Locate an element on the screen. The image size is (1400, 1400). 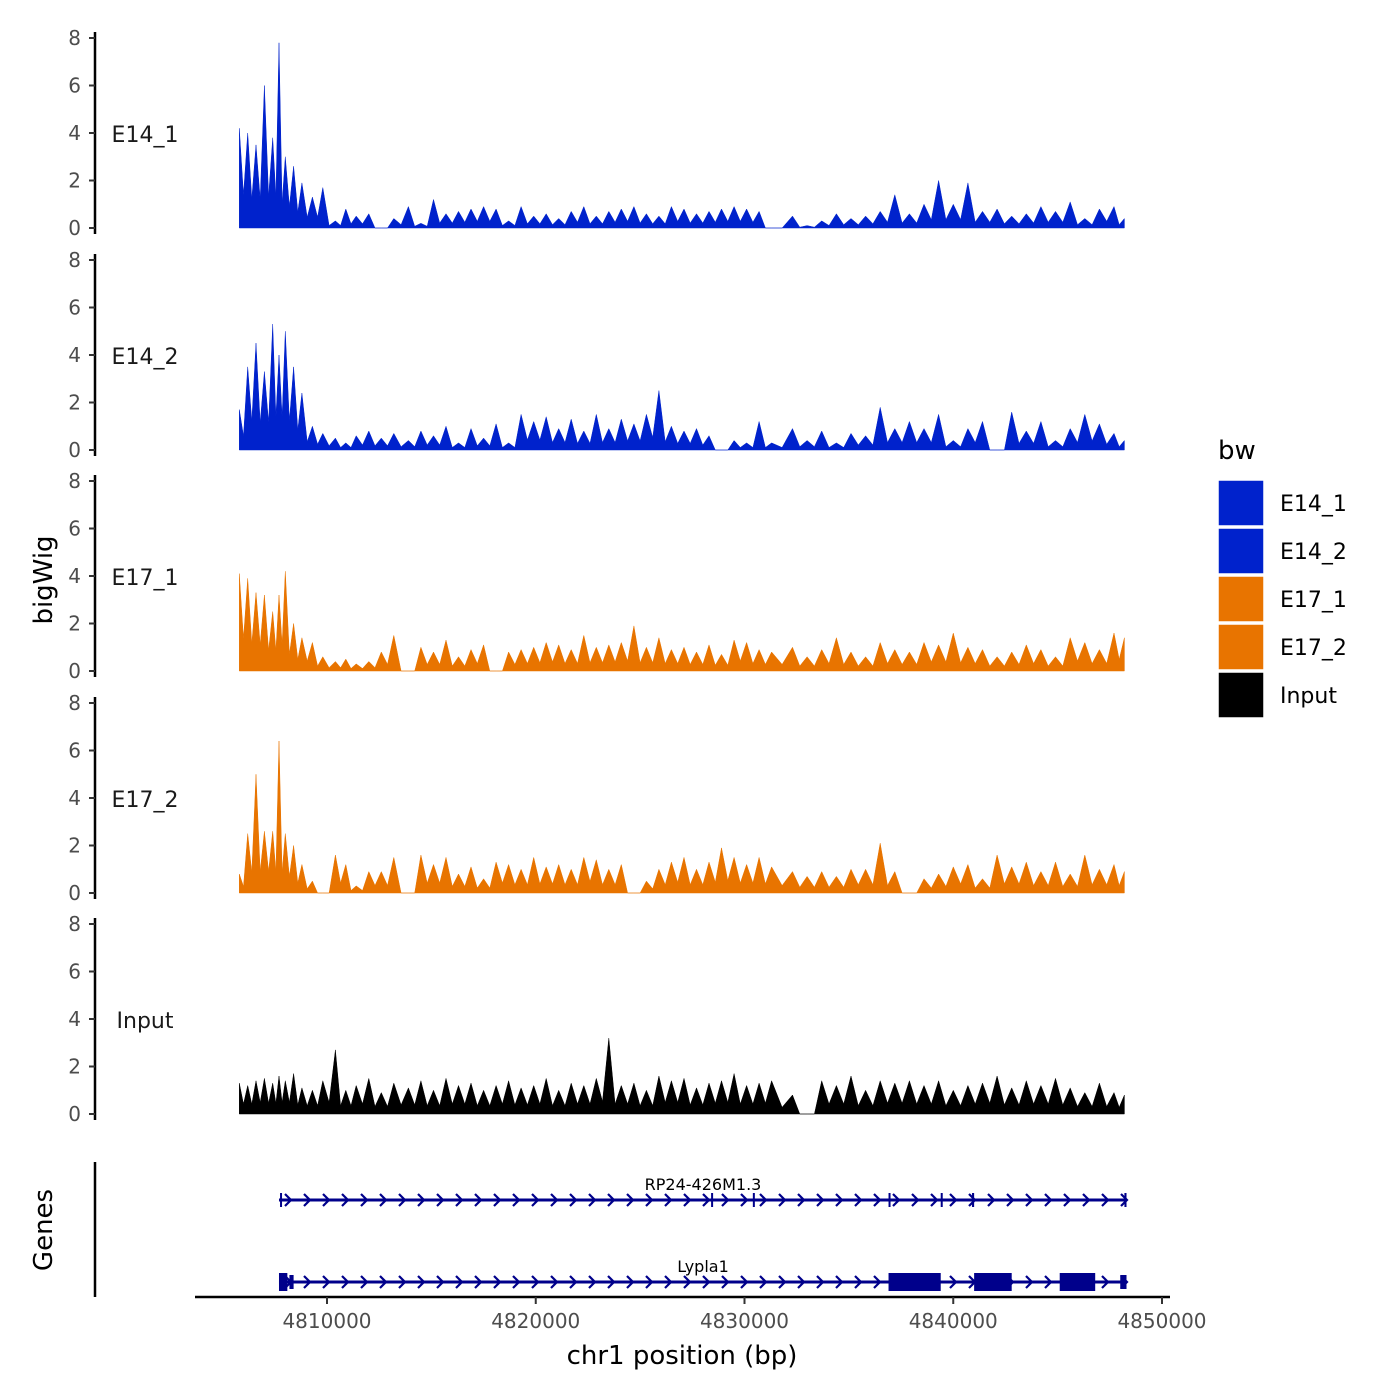
track-label: Input is located at coordinates (145, 1021).